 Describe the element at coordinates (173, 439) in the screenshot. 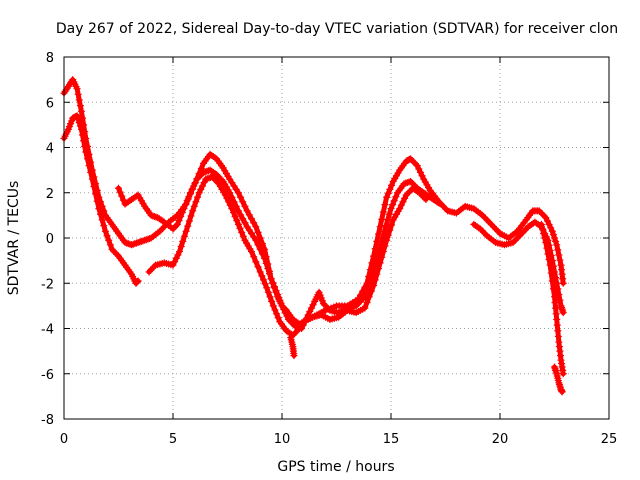

I see `x-tick-label: 5` at that location.